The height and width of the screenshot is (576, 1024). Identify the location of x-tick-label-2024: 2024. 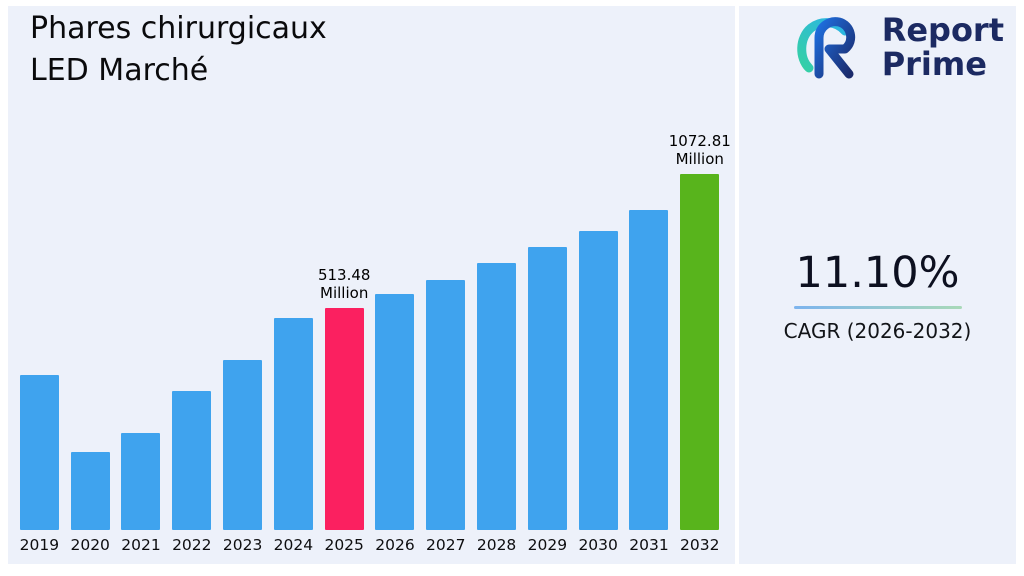
(293, 545).